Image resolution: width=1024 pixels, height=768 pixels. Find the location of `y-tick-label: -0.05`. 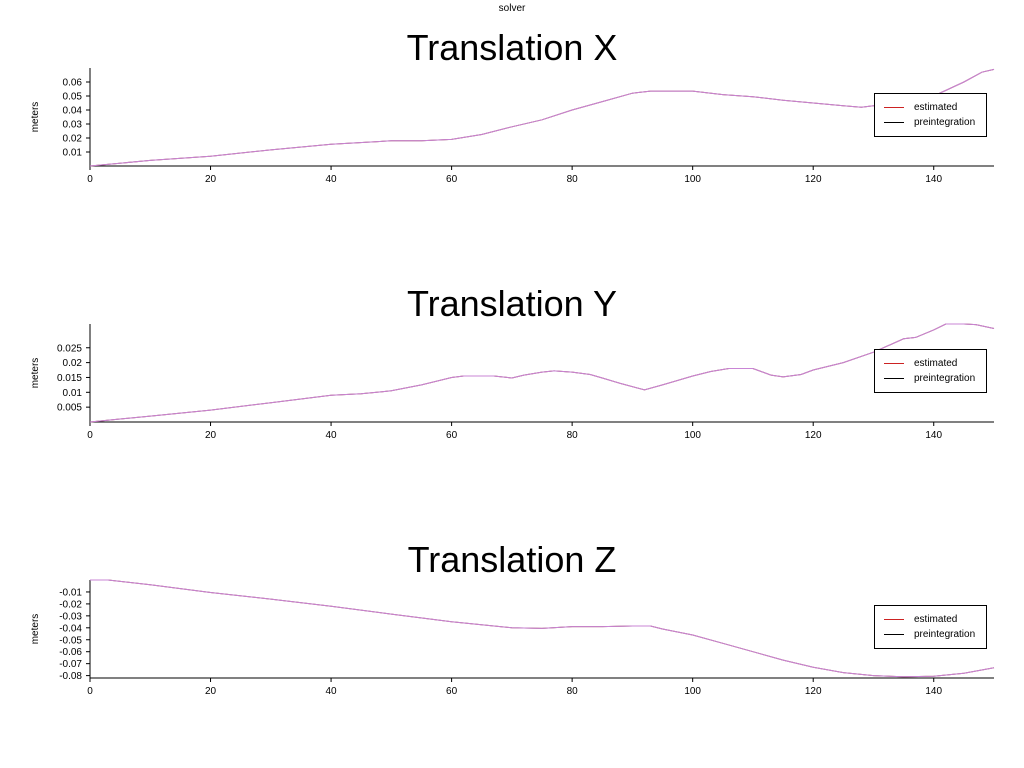

y-tick-label: -0.05 is located at coordinates (70, 640).